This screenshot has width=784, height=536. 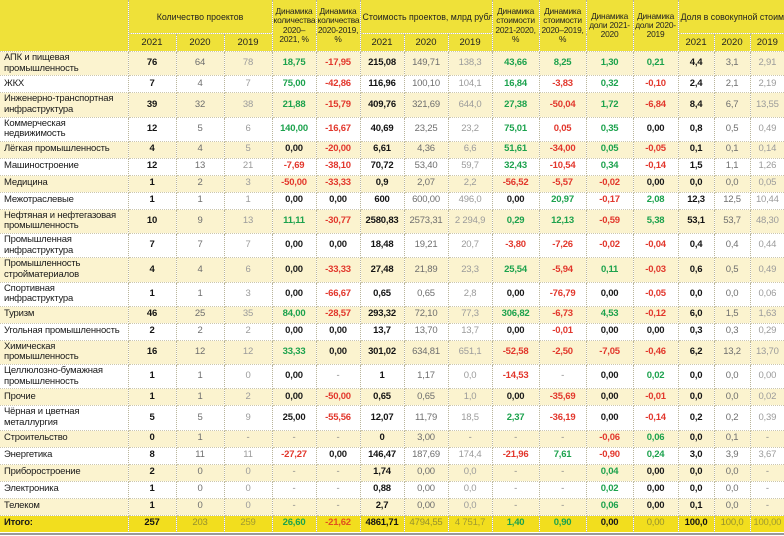 What do you see at coordinates (200, 150) in the screenshot?
I see `cell-count-2020: 4` at bounding box center [200, 150].